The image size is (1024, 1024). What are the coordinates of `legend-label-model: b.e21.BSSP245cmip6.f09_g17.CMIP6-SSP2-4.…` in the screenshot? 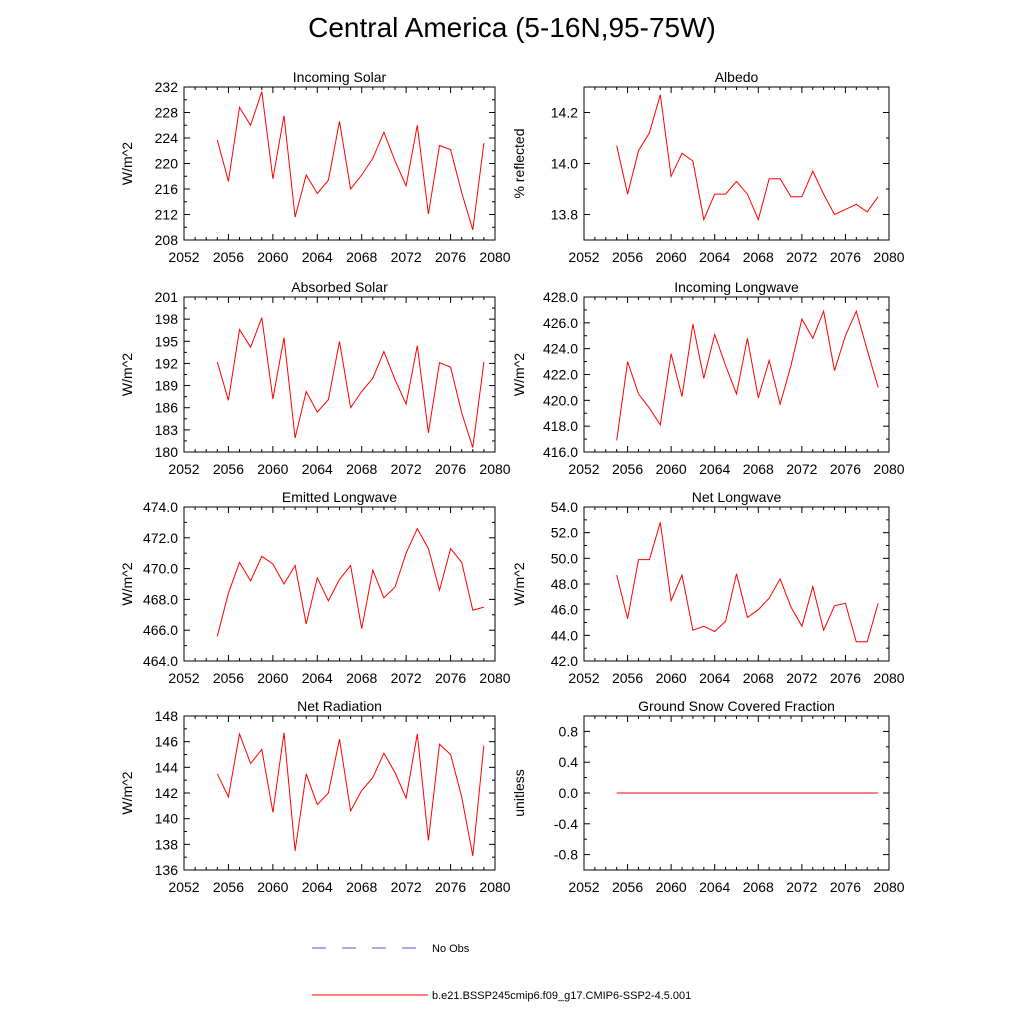 It's located at (561, 996).